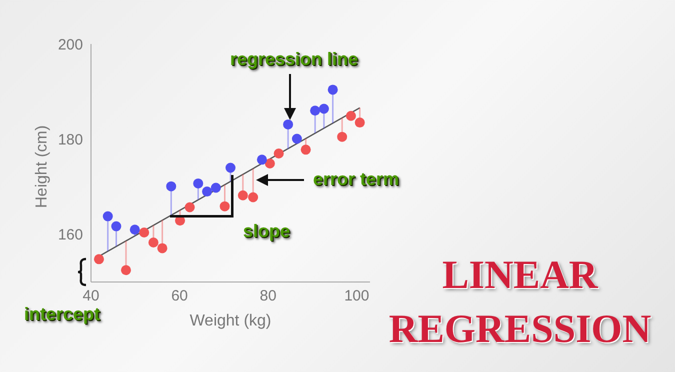 This screenshot has width=675, height=372. Describe the element at coordinates (231, 321) in the screenshot. I see `x-axis-title: Weight (kg)` at that location.